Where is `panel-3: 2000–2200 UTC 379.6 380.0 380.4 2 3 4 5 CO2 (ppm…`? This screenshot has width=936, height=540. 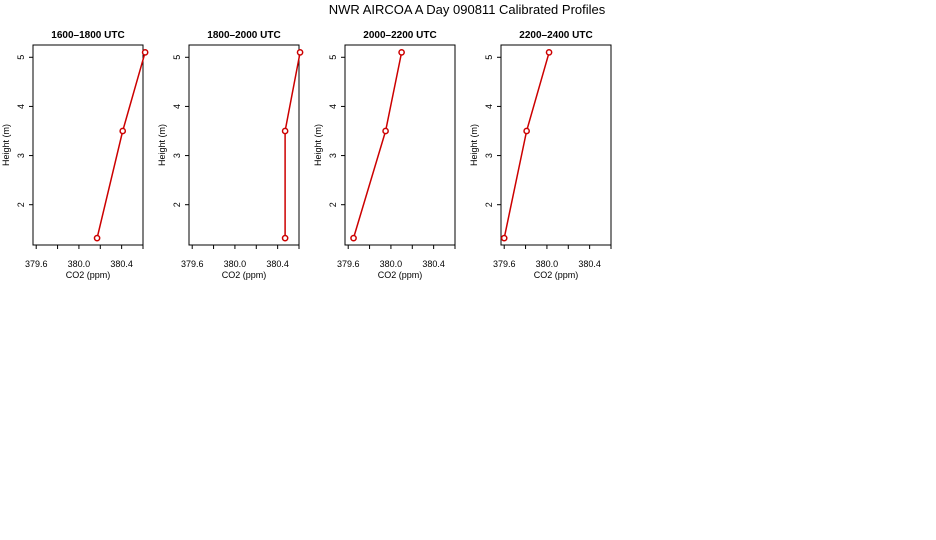
panel-3: 2000–2200 UTC 379.6 380.0 380.4 2 3 4 5 CO2 (ppm… is located at coordinates (384, 155).